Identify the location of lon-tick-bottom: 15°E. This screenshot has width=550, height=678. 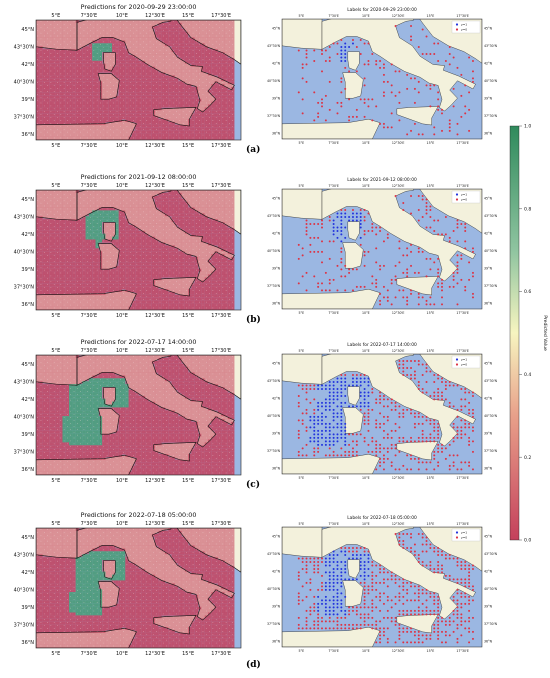
(188, 146).